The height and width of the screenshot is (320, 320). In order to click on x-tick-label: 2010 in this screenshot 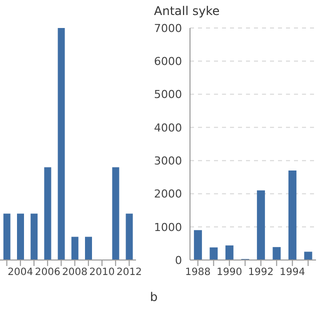, I will do `click(102, 272)`.